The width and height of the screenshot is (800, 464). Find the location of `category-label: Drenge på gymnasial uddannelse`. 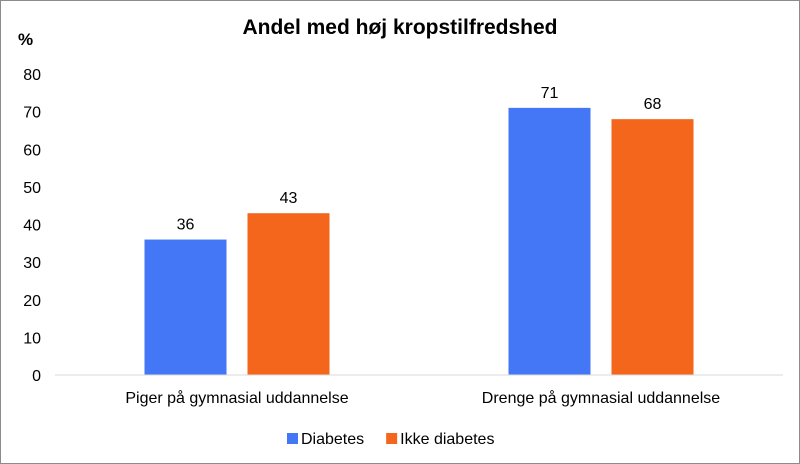

category-label: Drenge på gymnasial uddannelse is located at coordinates (601, 398).